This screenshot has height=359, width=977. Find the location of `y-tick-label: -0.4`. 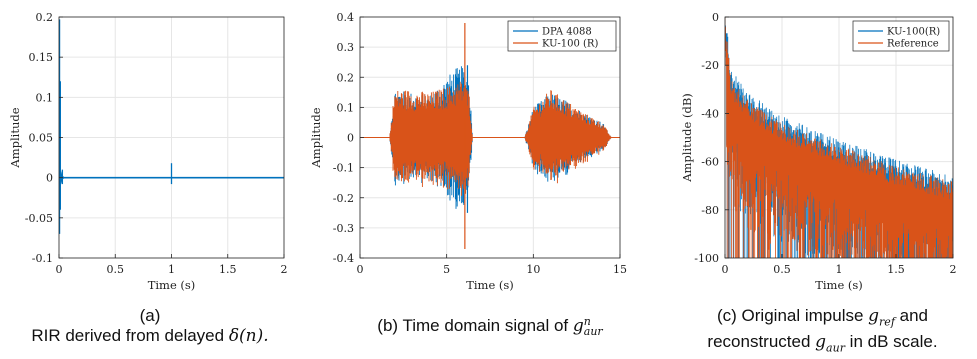

y-tick-label: -0.4 is located at coordinates (343, 258).